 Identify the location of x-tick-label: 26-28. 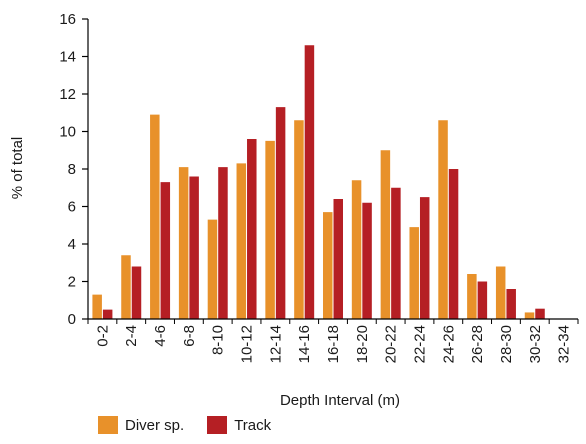
(477, 344).